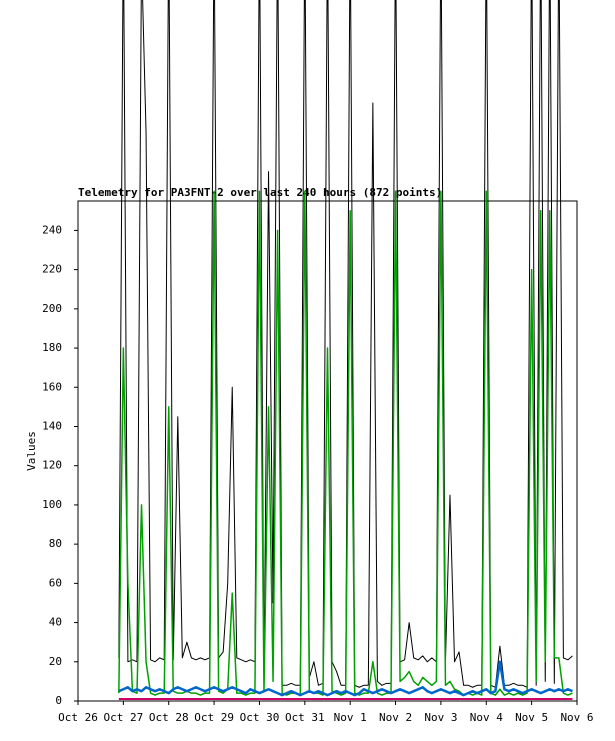  I want to click on x-tick-label: Oct 27, so click(123, 717).